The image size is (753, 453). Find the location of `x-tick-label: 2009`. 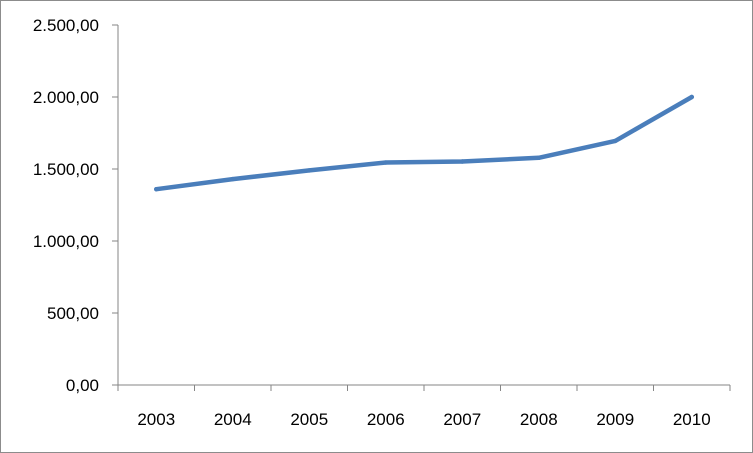

x-tick-label: 2009 is located at coordinates (615, 419).